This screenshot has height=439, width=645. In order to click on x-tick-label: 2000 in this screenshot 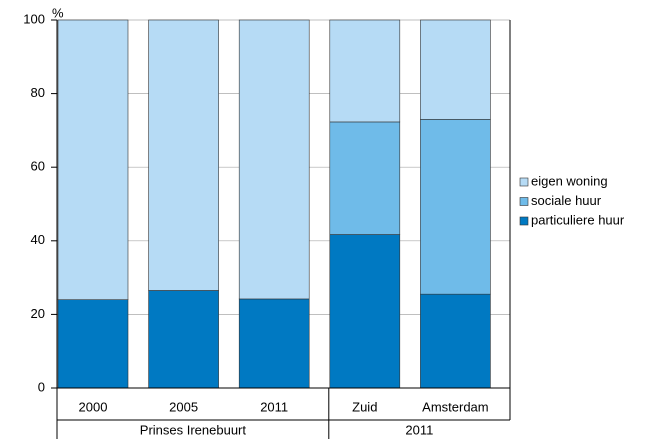, I will do `click(93, 406)`.